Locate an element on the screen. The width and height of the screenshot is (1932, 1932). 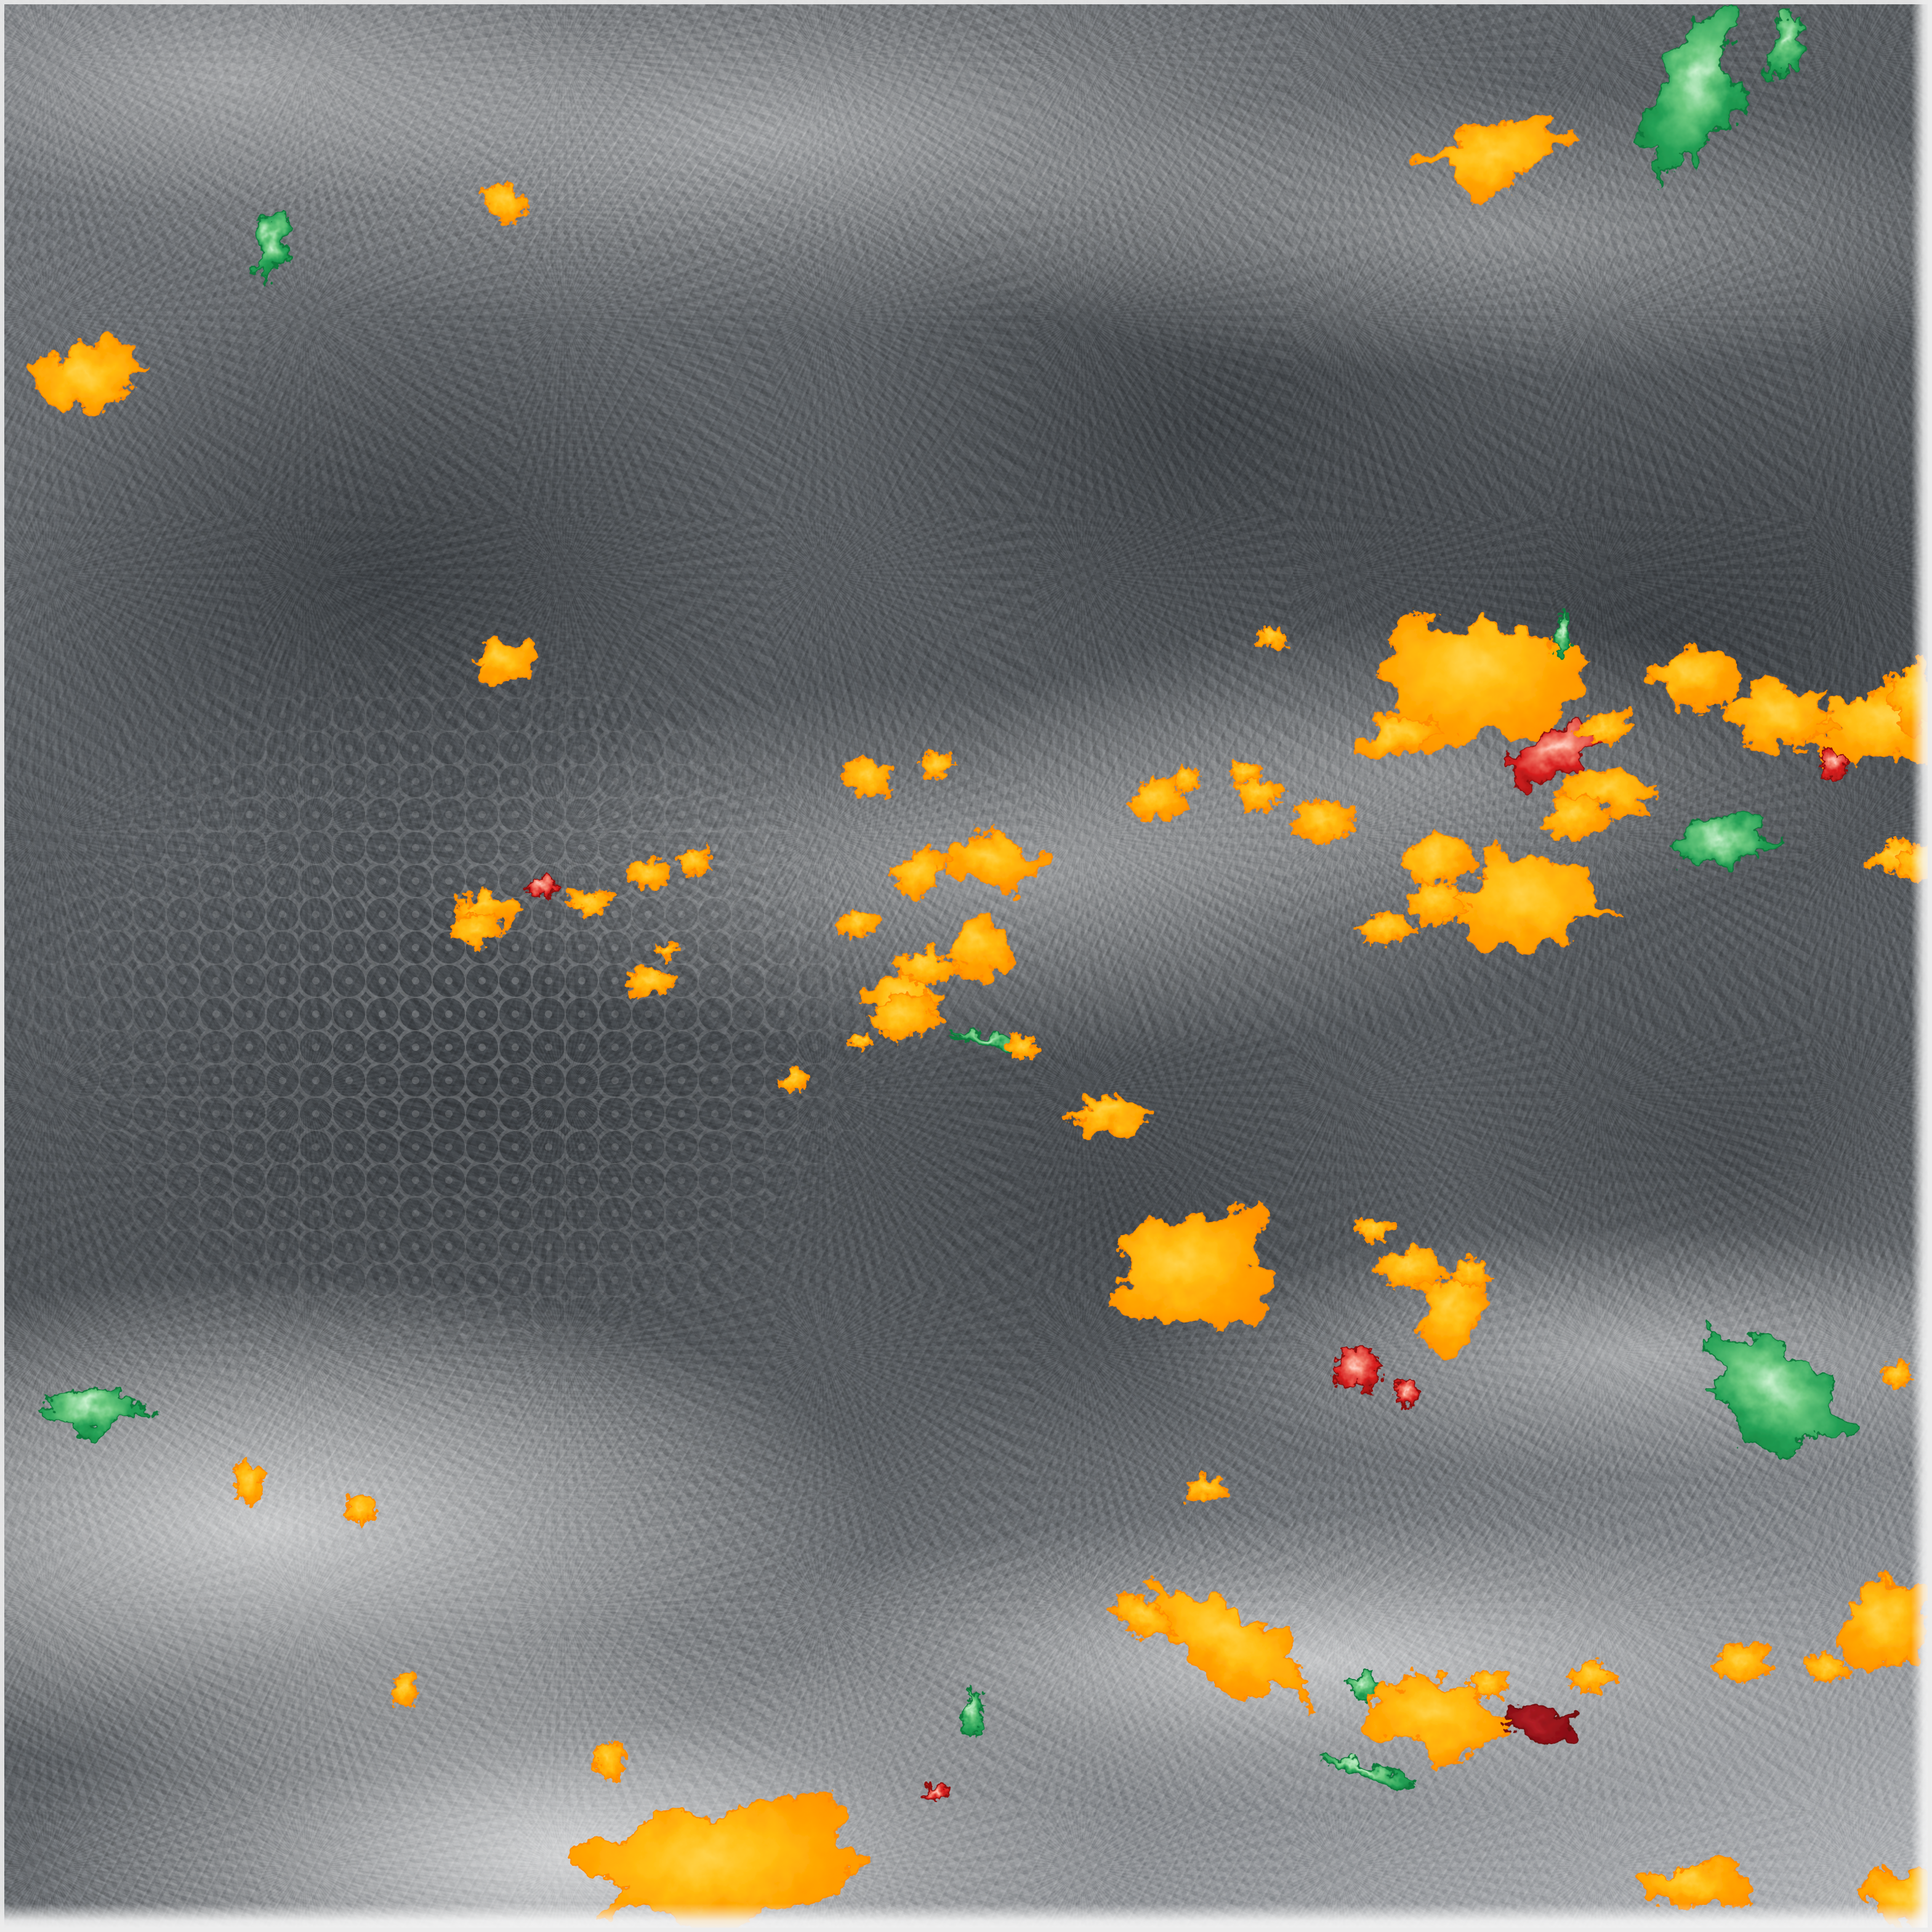
convective-cell-maroon is located at coordinates (1541, 1724).